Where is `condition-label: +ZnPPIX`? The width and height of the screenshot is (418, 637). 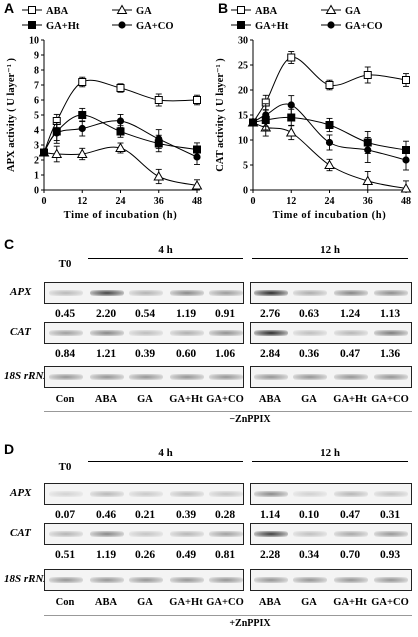 condition-label: +ZnPPIX is located at coordinates (250, 623).